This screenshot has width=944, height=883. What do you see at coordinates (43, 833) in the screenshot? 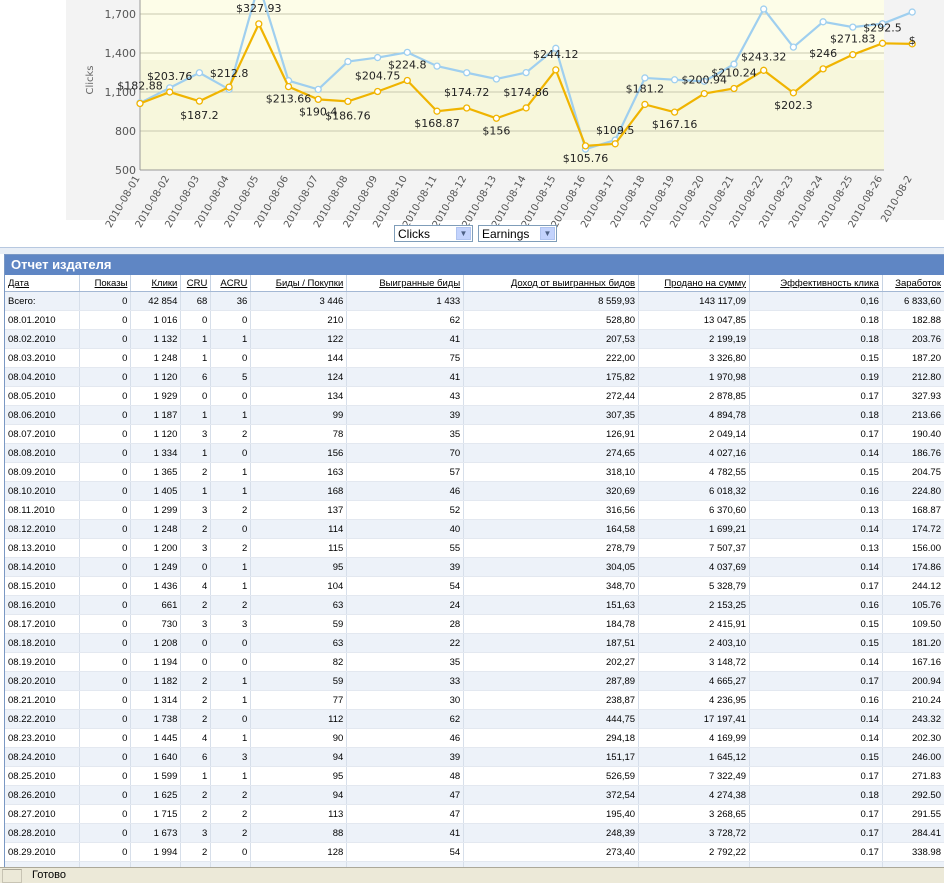
I see `table-cell: 08.28.2010` at bounding box center [43, 833].